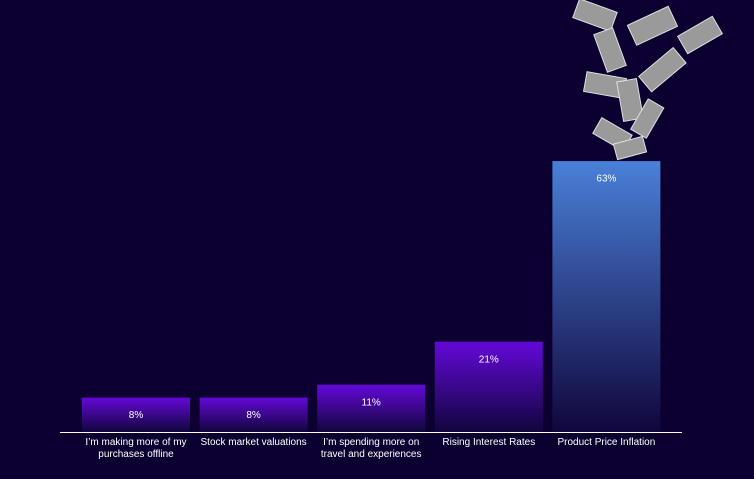 The image size is (754, 479). Describe the element at coordinates (253, 442) in the screenshot. I see `category-label: Stock market valuations` at that location.